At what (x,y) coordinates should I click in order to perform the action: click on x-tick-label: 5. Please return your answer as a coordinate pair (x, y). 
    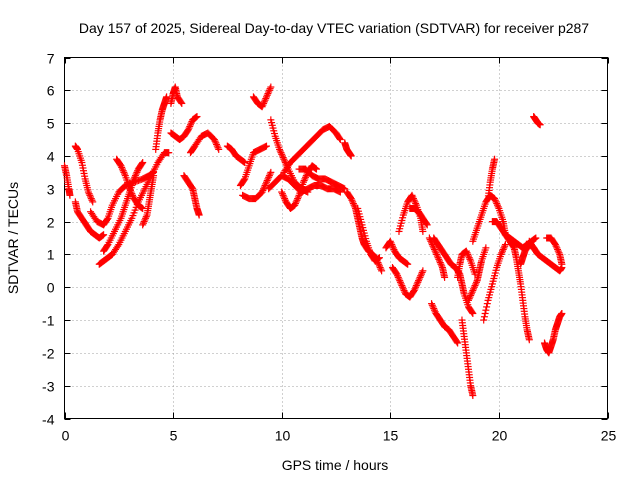
    Looking at the image, I should click on (174, 436).